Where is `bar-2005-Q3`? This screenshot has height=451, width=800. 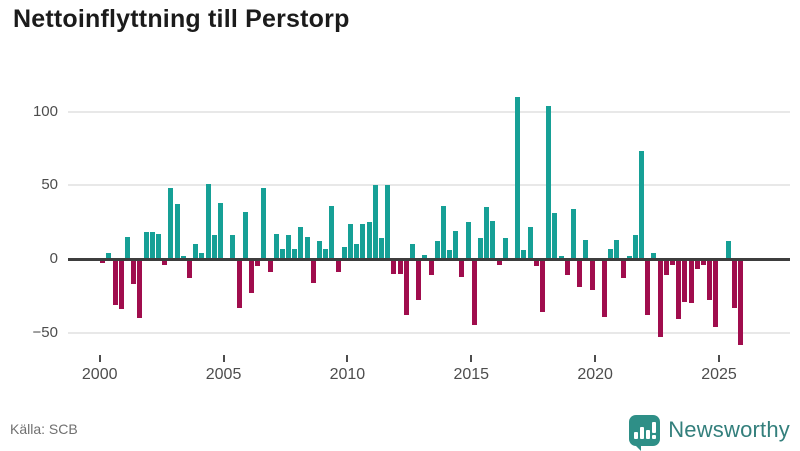 bar-2005-Q3 is located at coordinates (239, 283).